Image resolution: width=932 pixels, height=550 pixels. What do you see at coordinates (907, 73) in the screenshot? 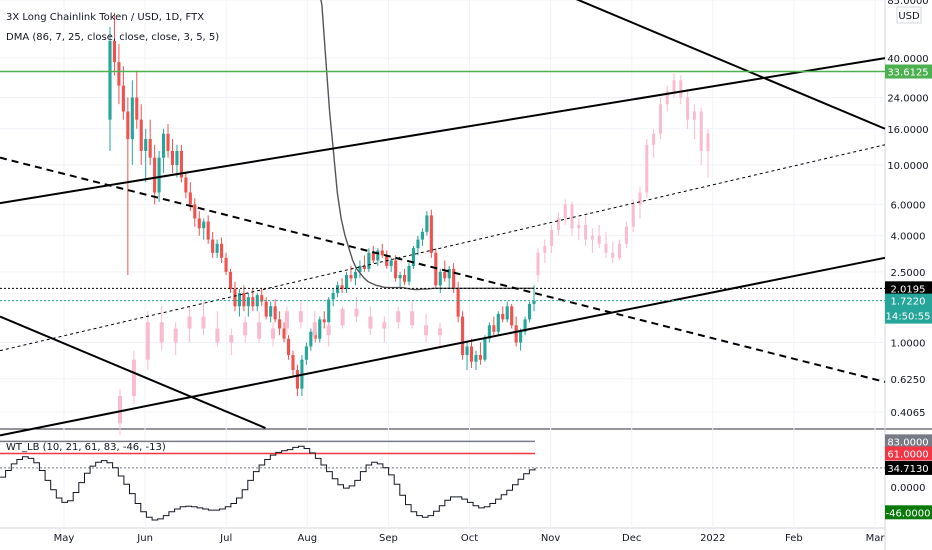
I see `price-badge-label: 33.6125` at bounding box center [907, 73].